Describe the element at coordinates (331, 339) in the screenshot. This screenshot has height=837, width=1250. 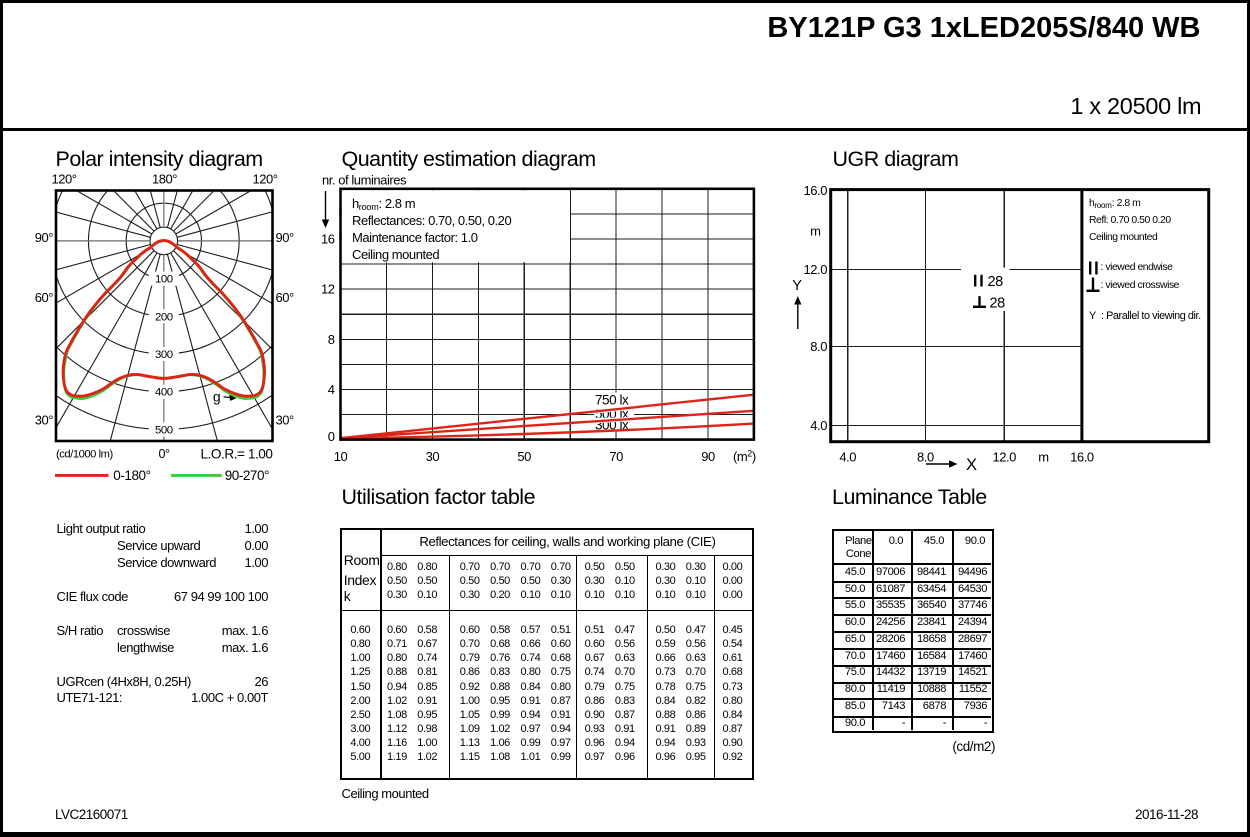
I see `svg-text: 8` at that location.